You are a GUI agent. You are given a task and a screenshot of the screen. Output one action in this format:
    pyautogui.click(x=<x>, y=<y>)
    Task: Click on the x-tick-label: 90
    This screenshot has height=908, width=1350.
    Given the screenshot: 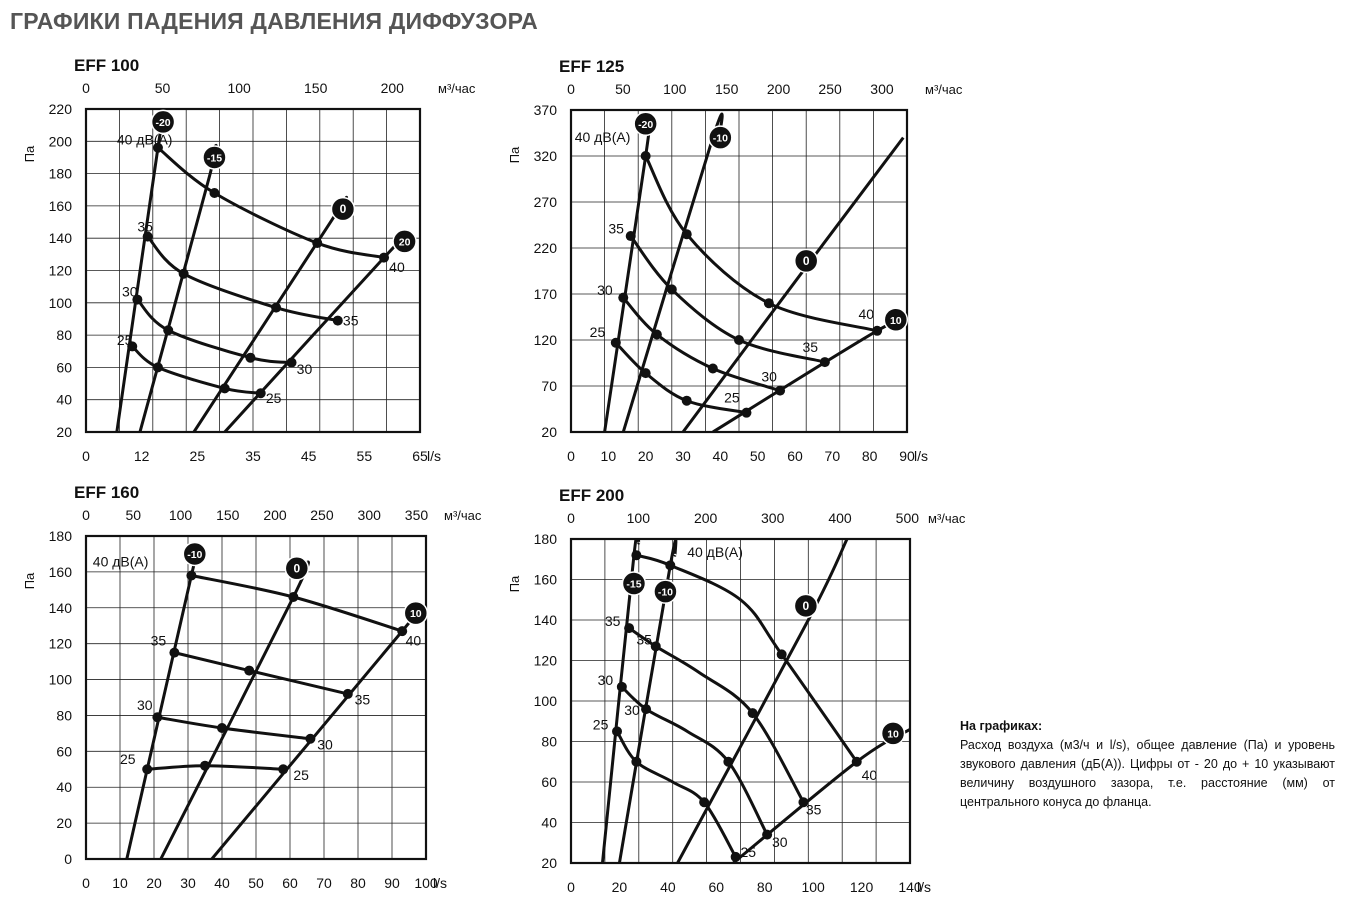 What is the action you would take?
    pyautogui.click(x=392, y=883)
    